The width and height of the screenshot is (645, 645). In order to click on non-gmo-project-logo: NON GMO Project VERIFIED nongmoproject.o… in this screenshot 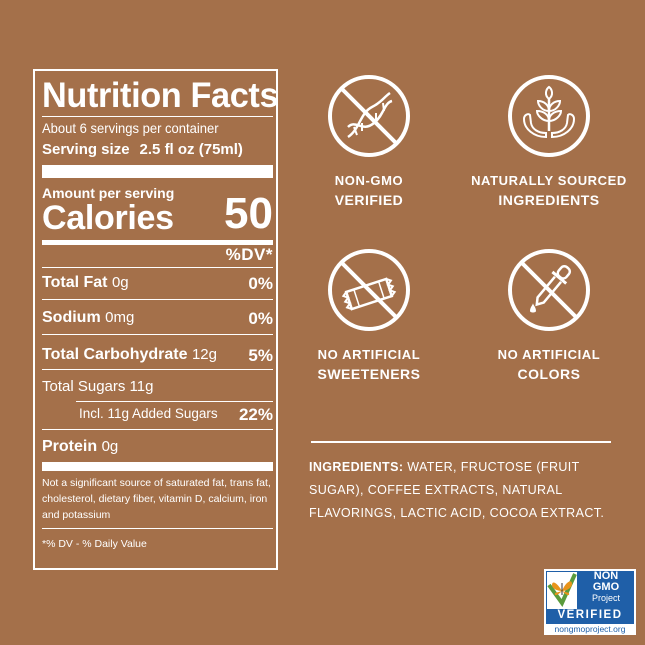, I will do `click(590, 602)`.